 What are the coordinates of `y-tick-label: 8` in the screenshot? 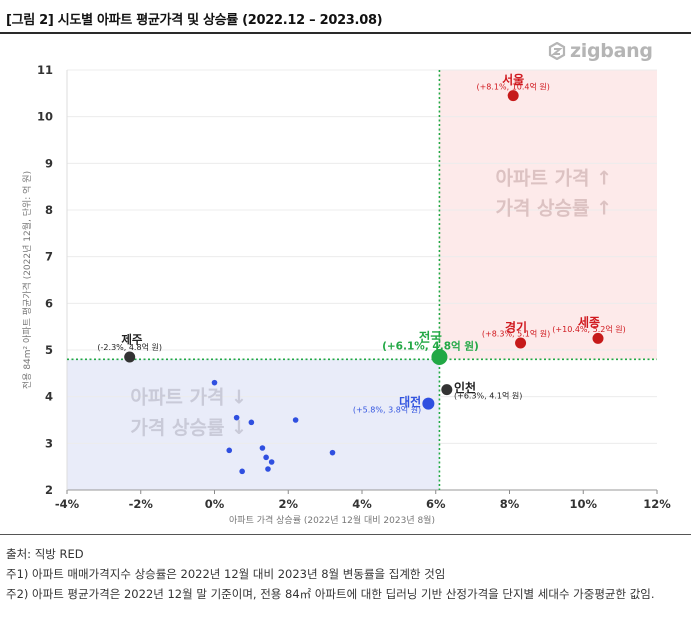 It's located at (49, 210).